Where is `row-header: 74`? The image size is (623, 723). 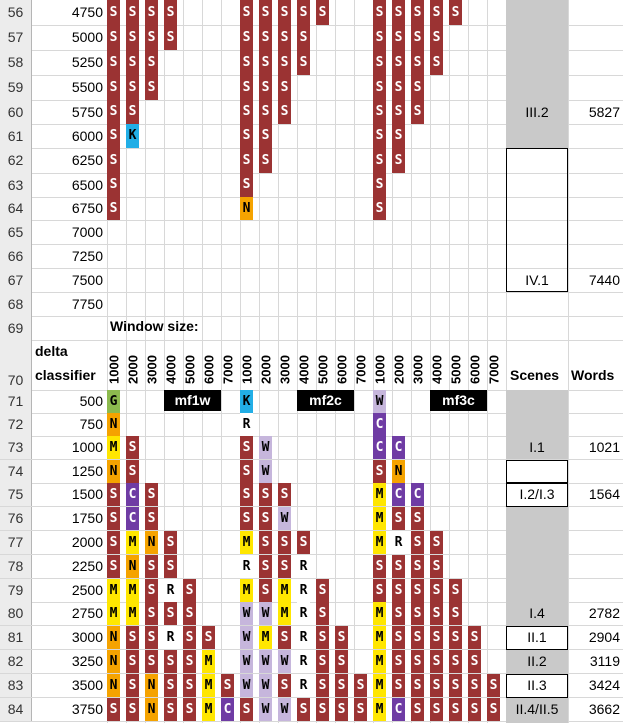
row-header: 74 is located at coordinates (16, 471).